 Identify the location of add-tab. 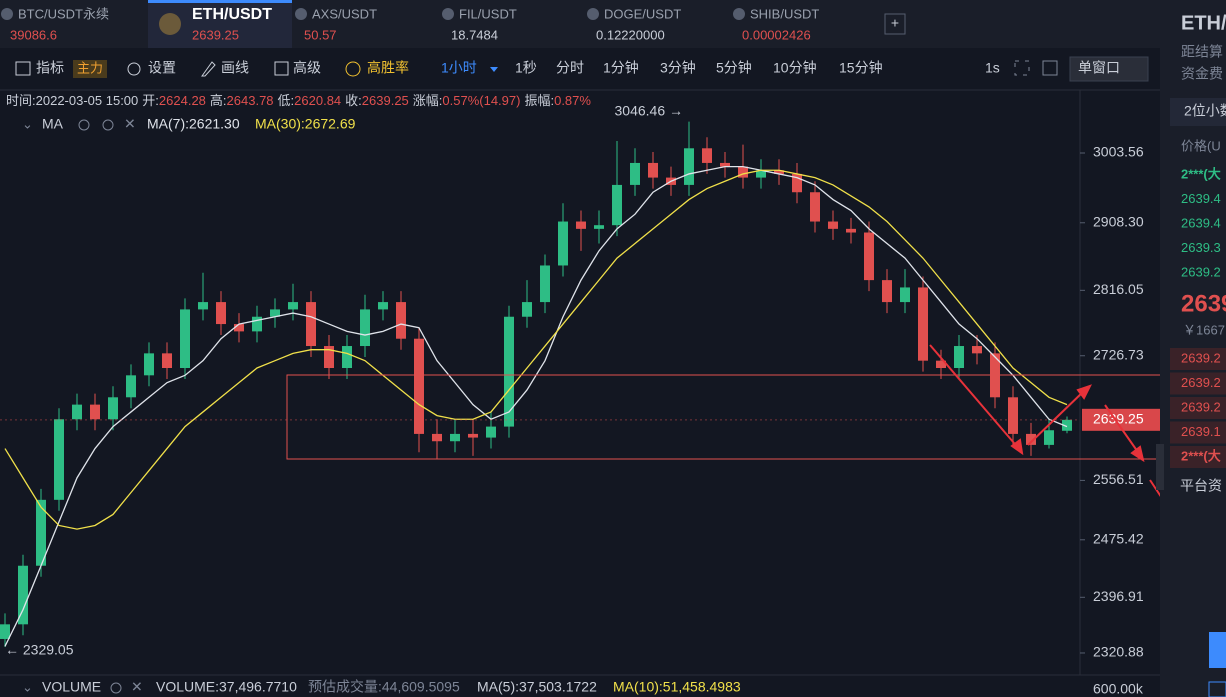
(895, 24).